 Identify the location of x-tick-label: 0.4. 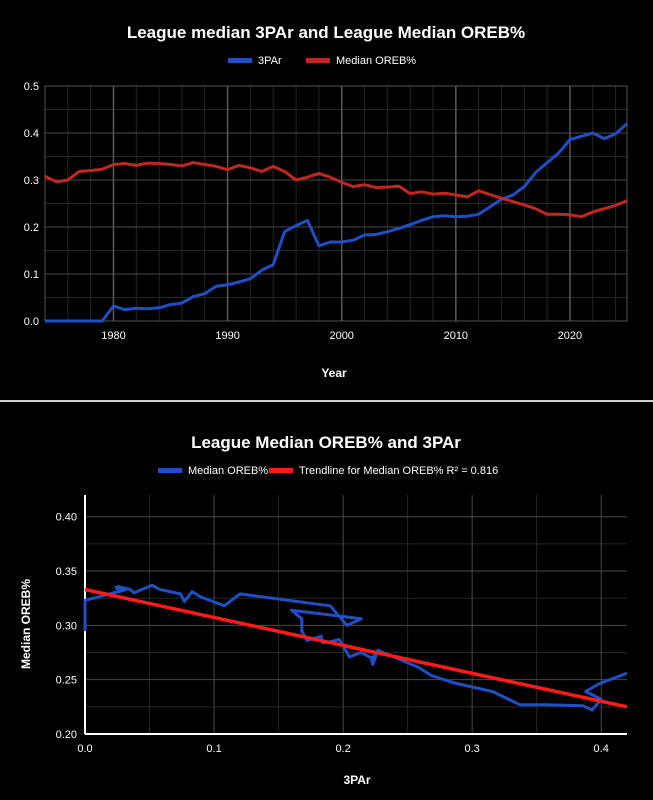
(601, 749).